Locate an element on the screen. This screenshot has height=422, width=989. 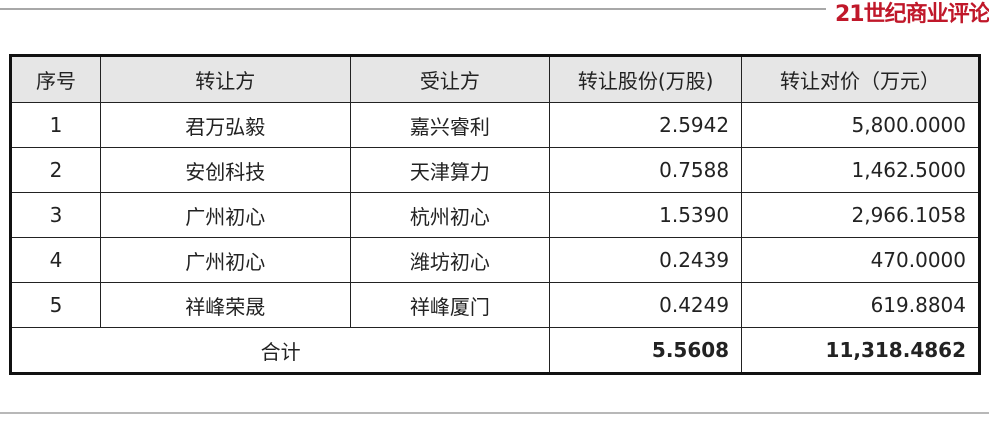
top-divider is located at coordinates (413, 9).